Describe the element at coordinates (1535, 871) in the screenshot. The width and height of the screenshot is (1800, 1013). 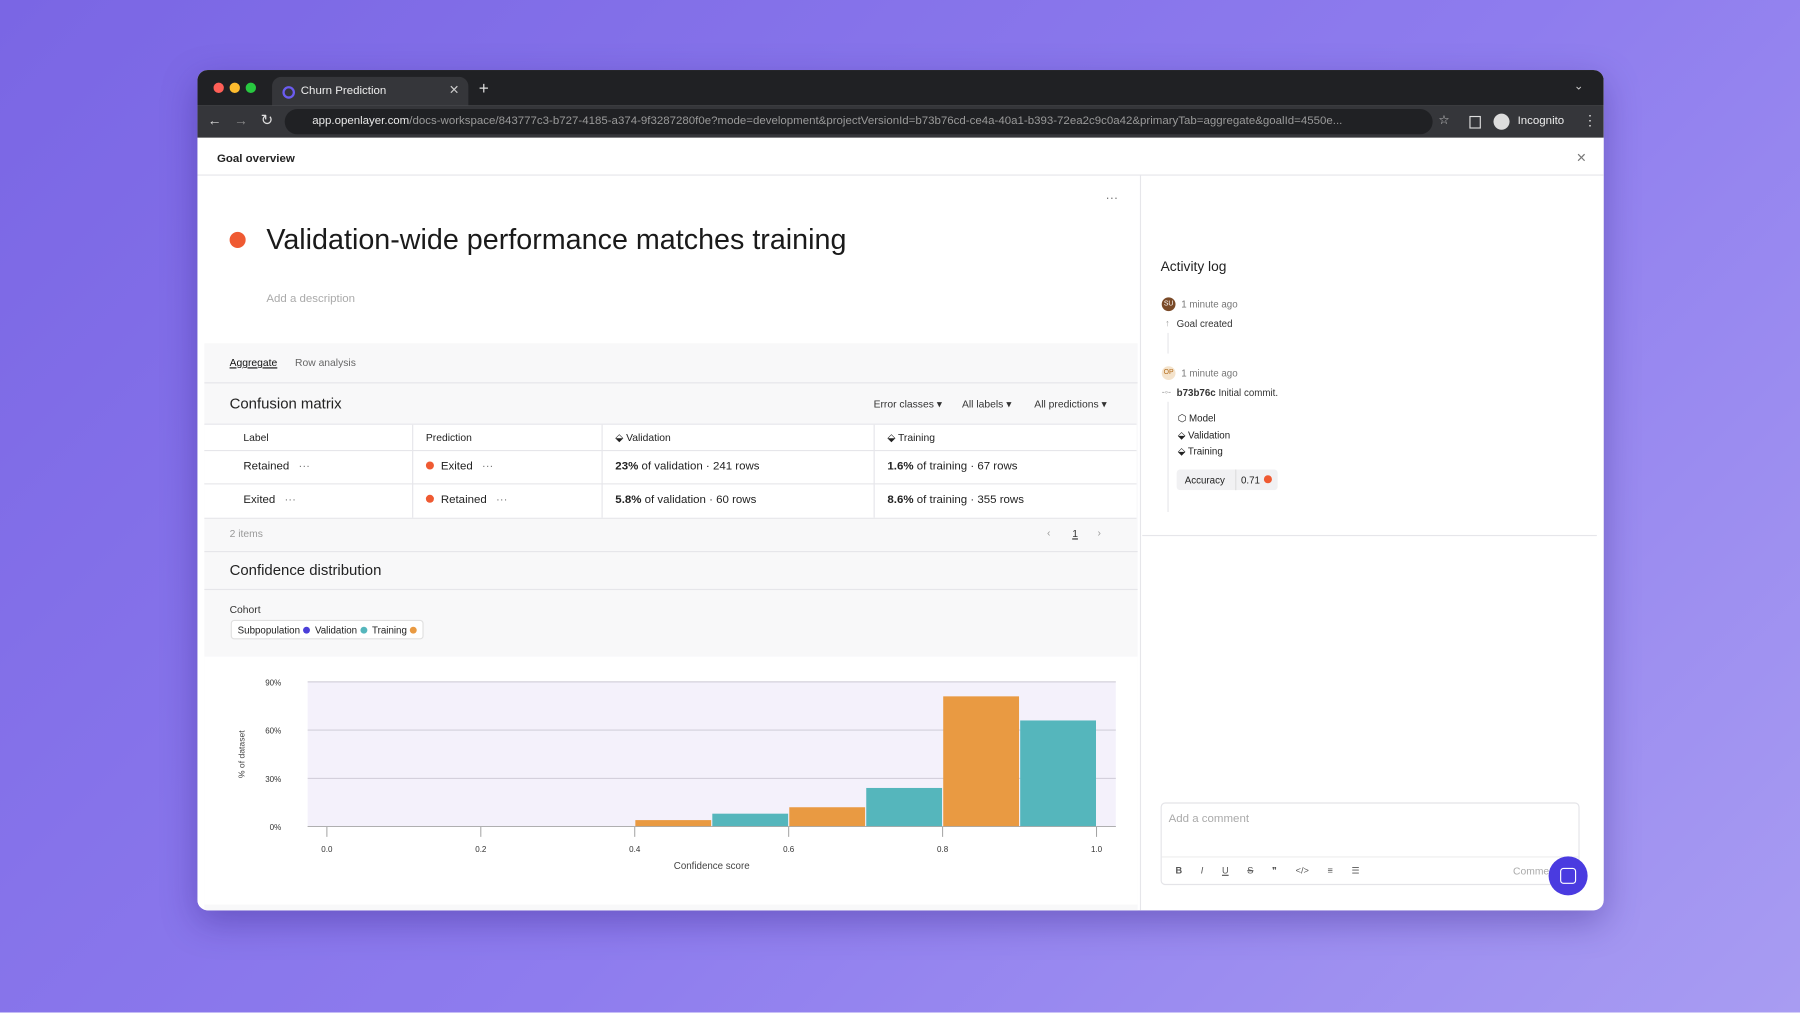
I see `comment-button: Comment` at that location.